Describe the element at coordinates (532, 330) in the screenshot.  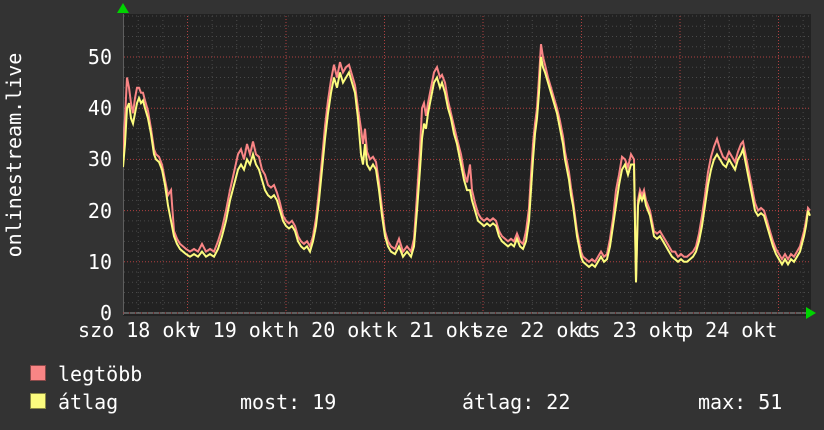
I see `x-axis-day-label: sze 22 okt` at that location.